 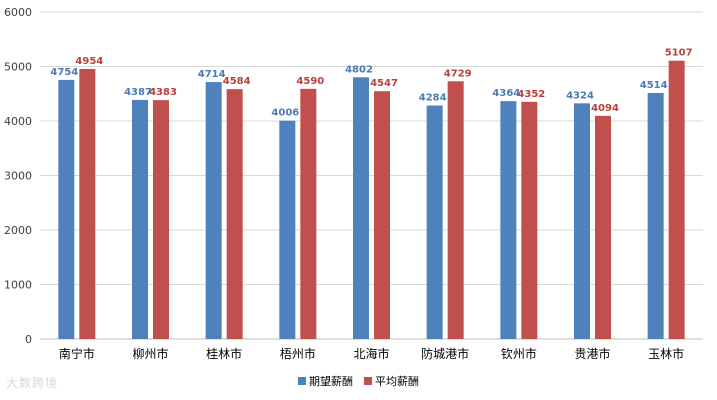 I want to click on data-label: 4383, so click(x=163, y=92).